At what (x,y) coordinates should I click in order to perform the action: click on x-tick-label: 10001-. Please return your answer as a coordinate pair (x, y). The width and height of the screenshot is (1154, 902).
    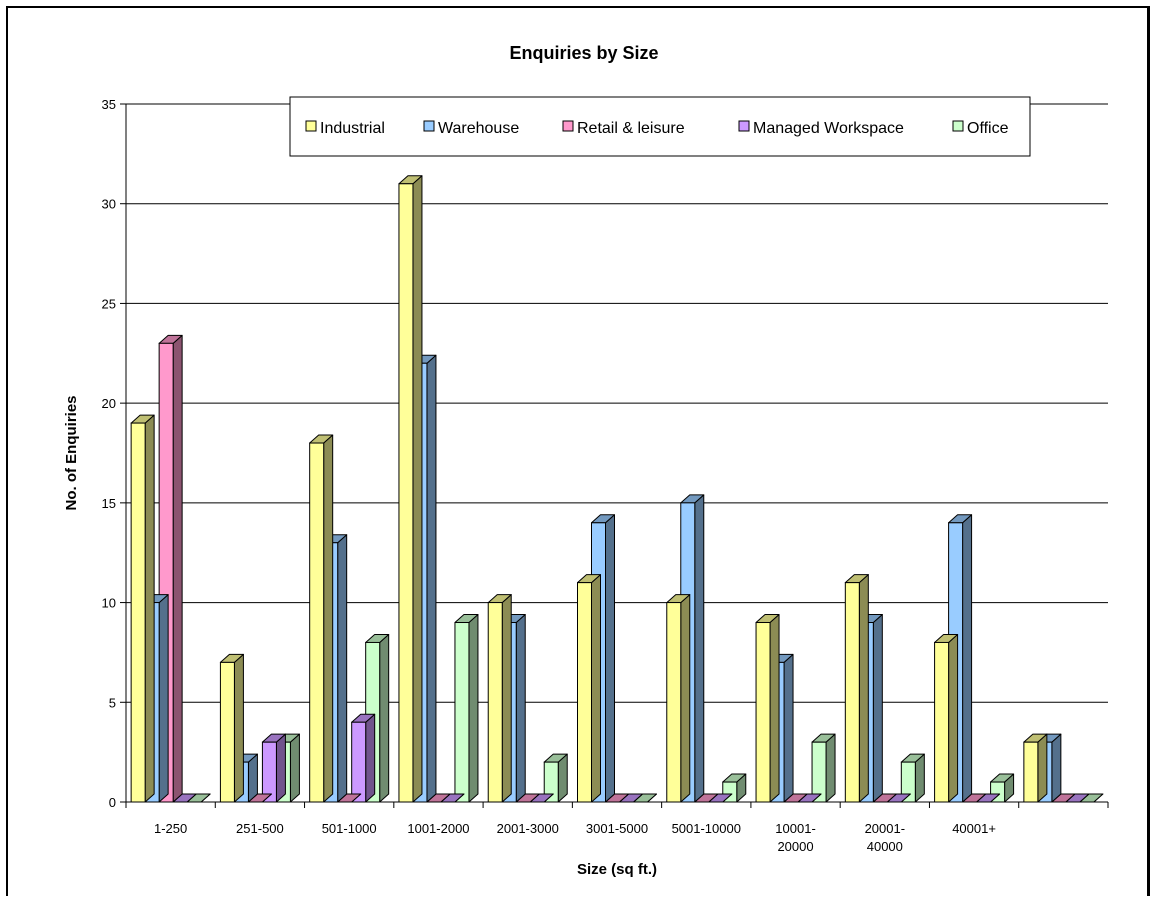
    Looking at the image, I should click on (795, 828).